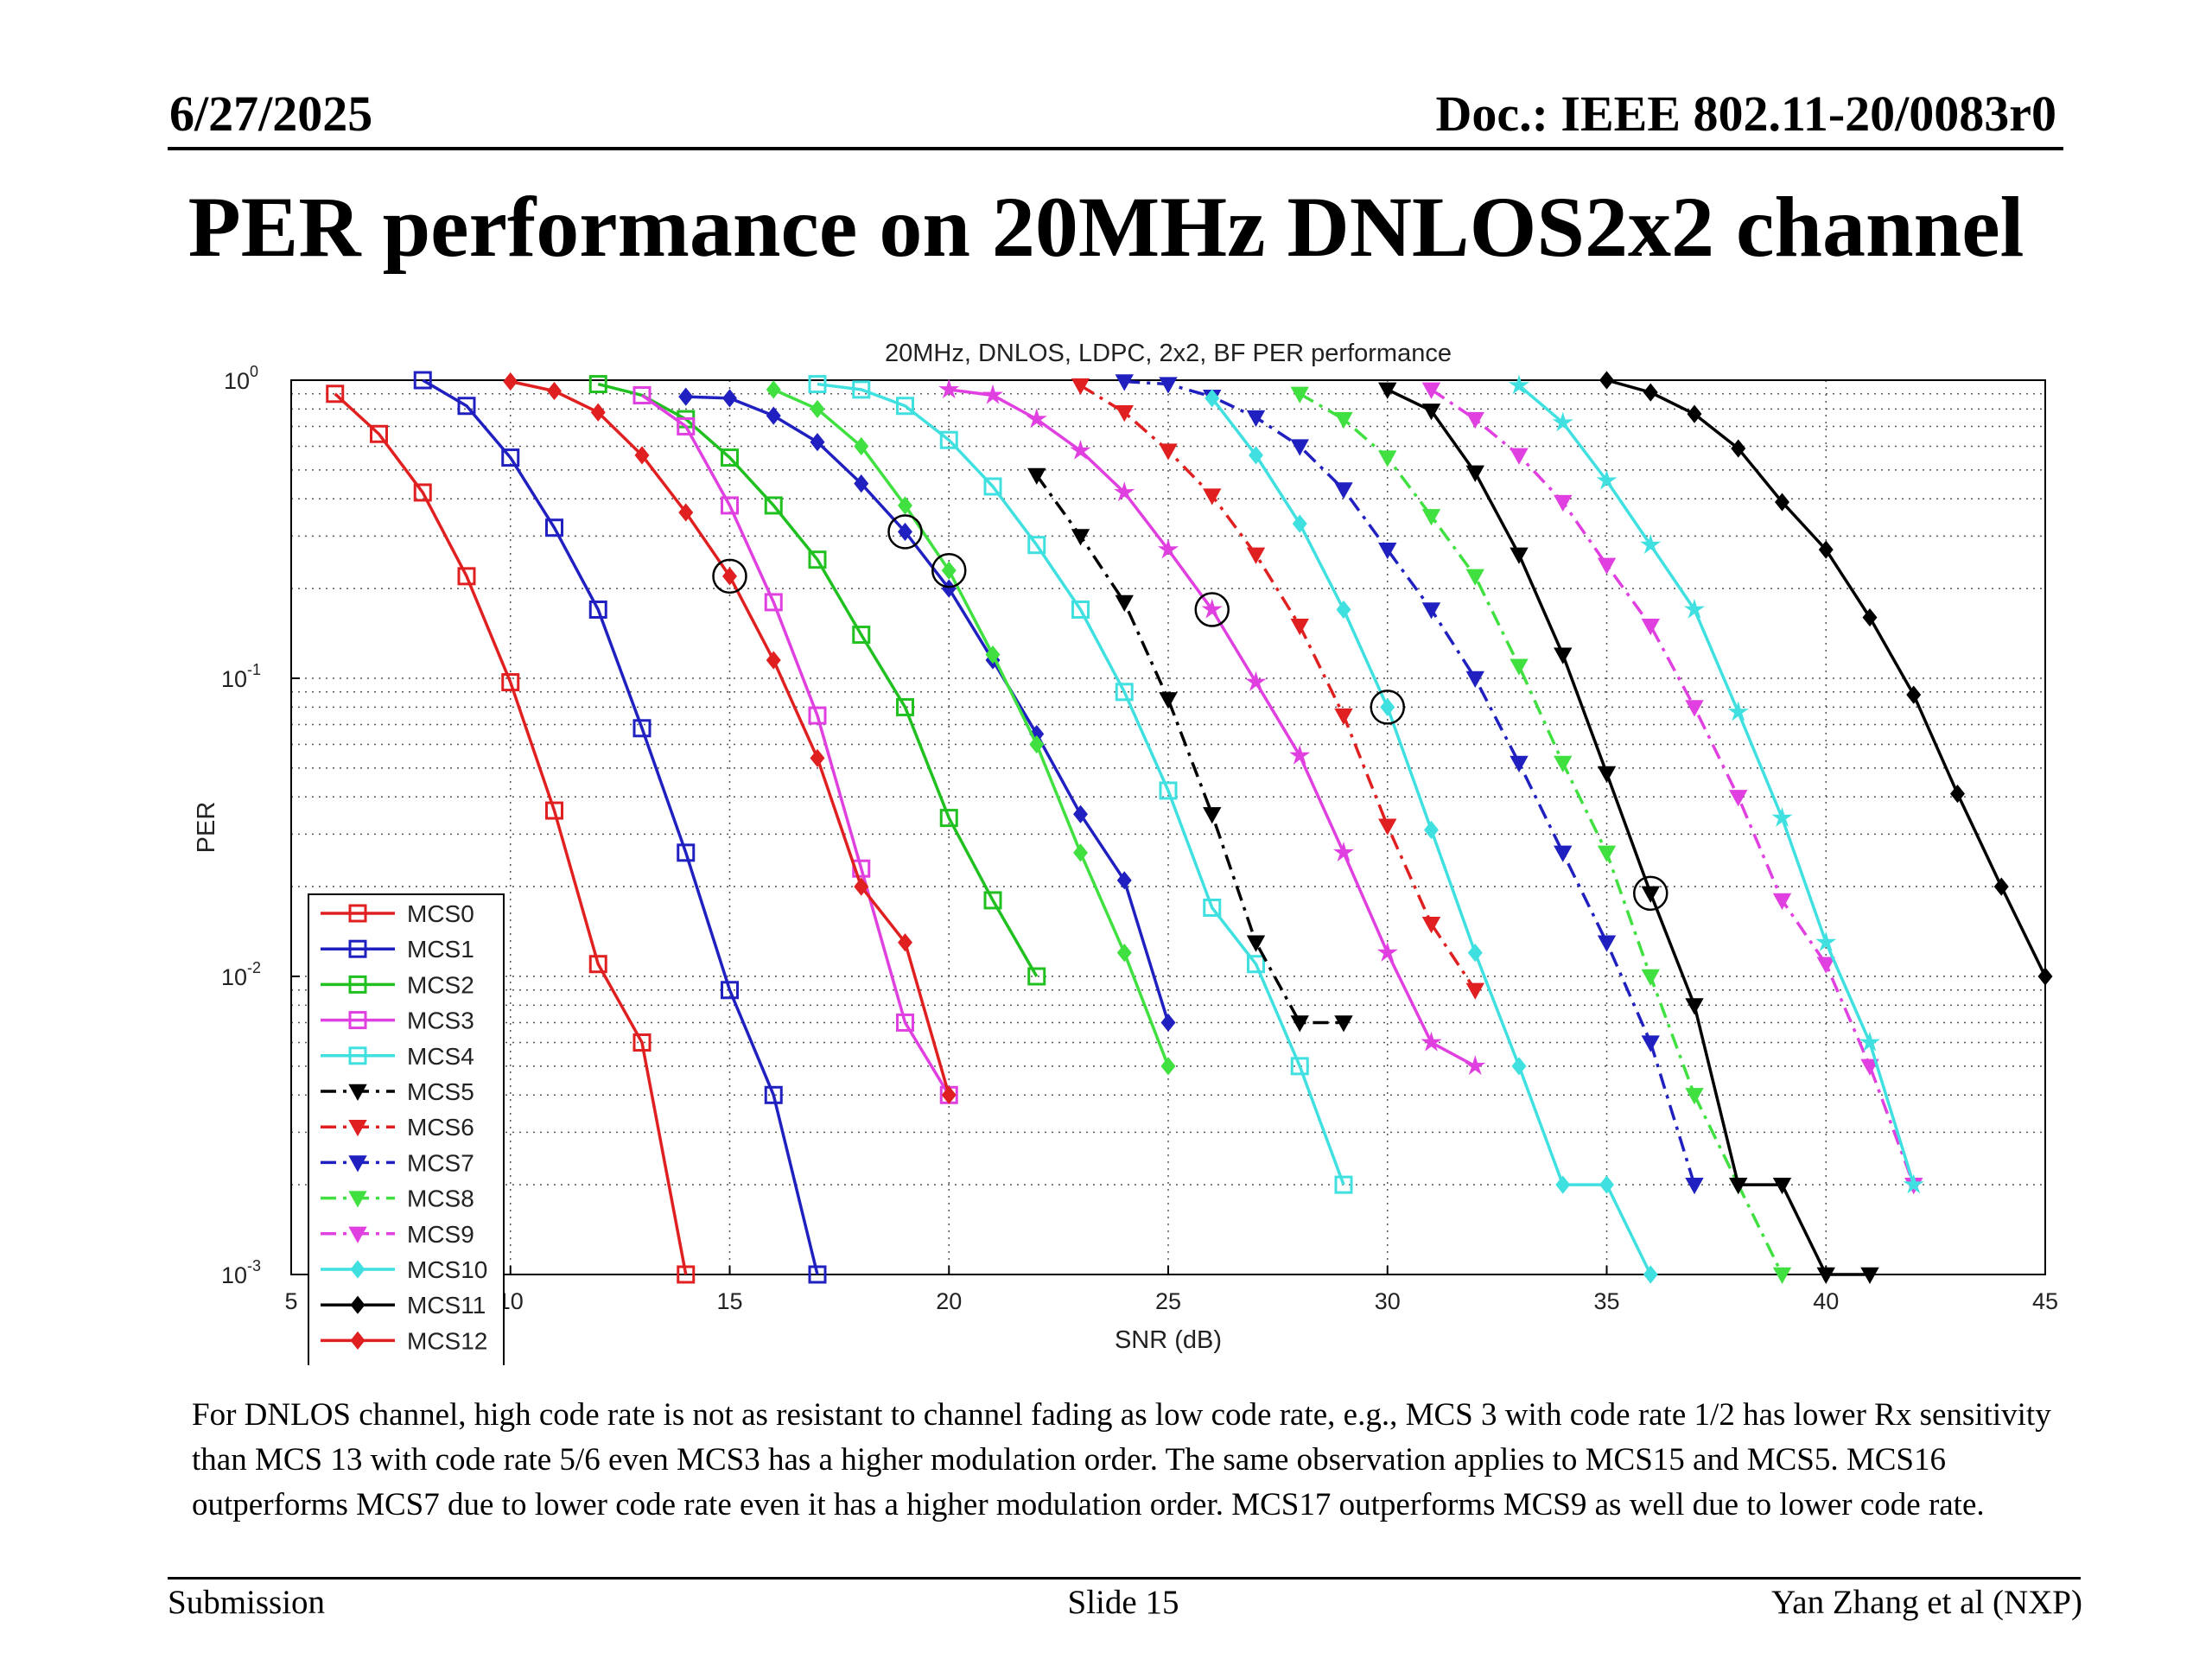 This screenshot has height=1659, width=2212. What do you see at coordinates (247, 1602) in the screenshot?
I see `footer-submission: Submission` at bounding box center [247, 1602].